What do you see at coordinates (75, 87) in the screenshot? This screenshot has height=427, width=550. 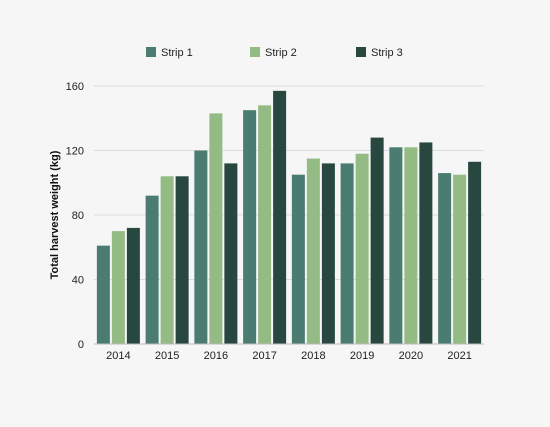 I see `y-tick-label: 160` at bounding box center [75, 87].